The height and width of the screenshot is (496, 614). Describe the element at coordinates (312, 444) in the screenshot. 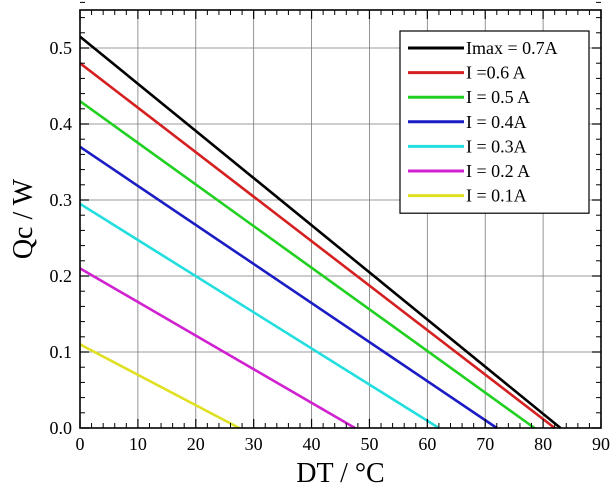

I see `x-tick-label: 40` at that location.